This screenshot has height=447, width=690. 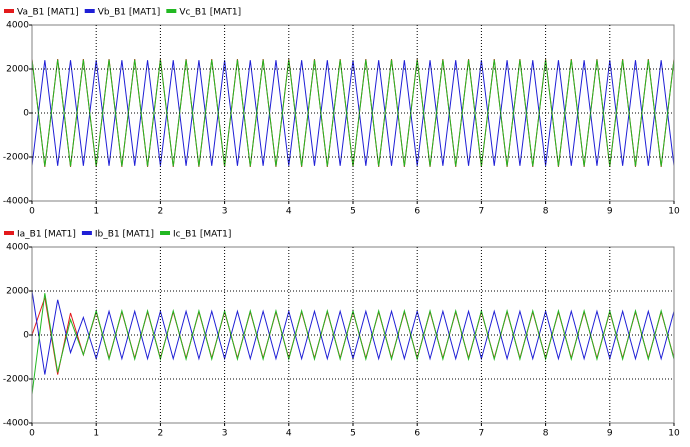 I want to click on legend-label: Vb_B1 [MAT1], so click(x=129, y=13).